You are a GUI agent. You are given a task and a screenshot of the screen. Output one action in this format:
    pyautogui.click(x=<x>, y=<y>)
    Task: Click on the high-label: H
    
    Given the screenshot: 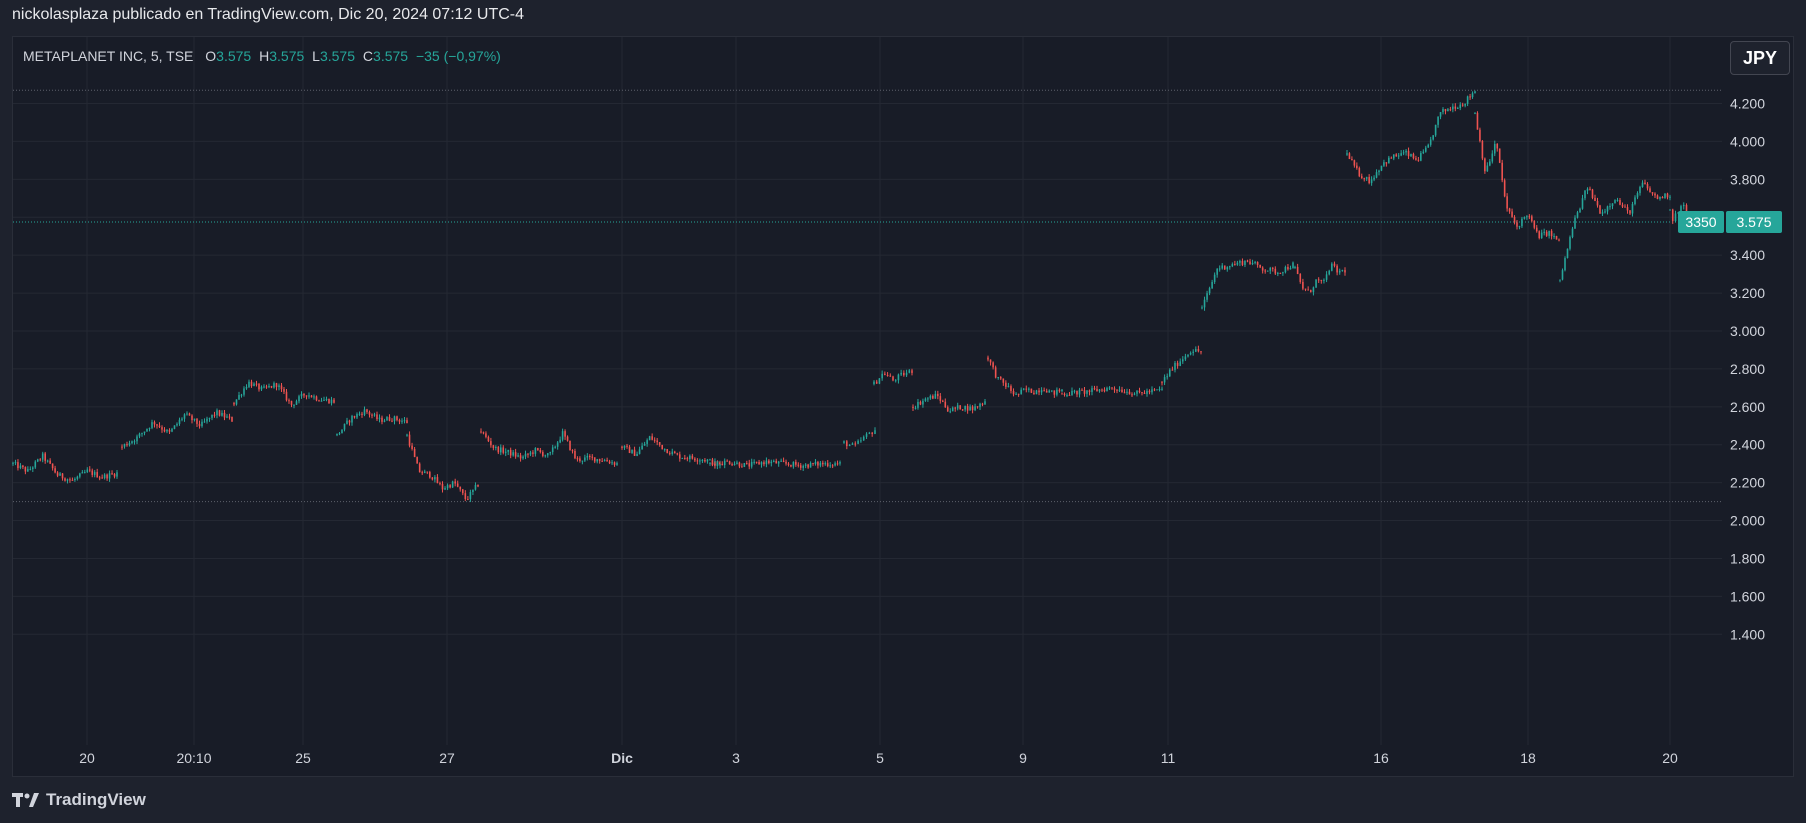 What is the action you would take?
    pyautogui.click(x=264, y=56)
    